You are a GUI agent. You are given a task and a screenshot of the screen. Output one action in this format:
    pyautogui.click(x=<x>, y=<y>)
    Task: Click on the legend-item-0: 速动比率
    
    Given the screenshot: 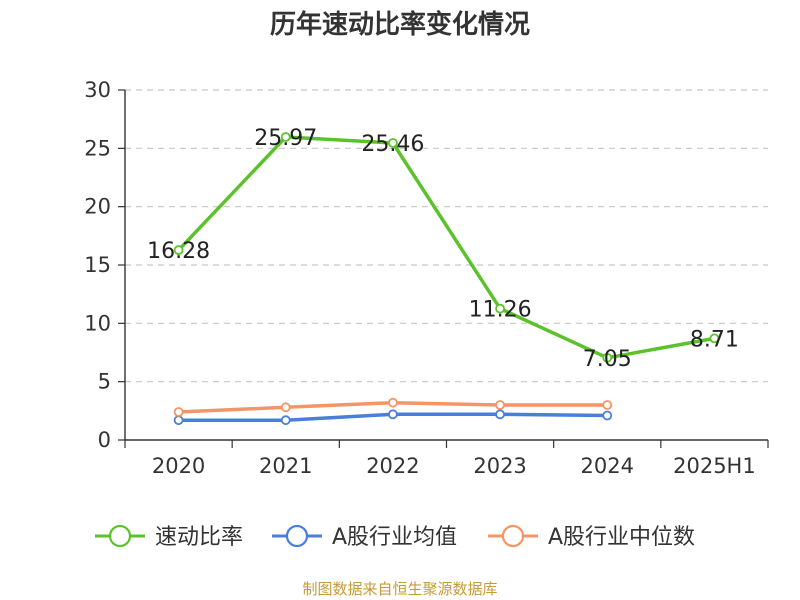 What is the action you would take?
    pyautogui.click(x=169, y=537)
    